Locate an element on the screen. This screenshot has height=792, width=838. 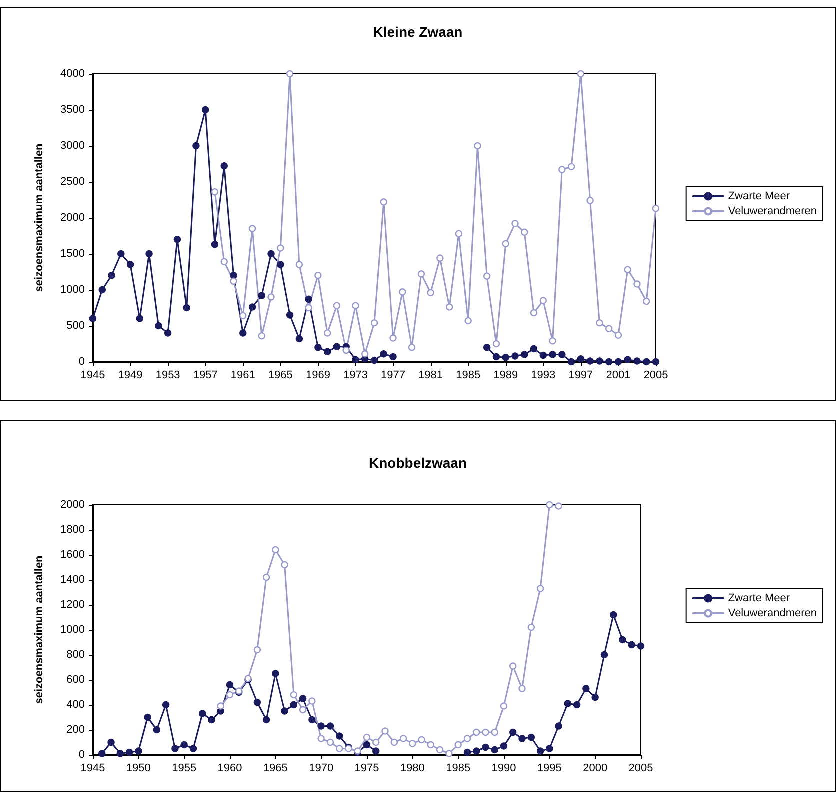
y-tick-label: 400 is located at coordinates (75, 705).